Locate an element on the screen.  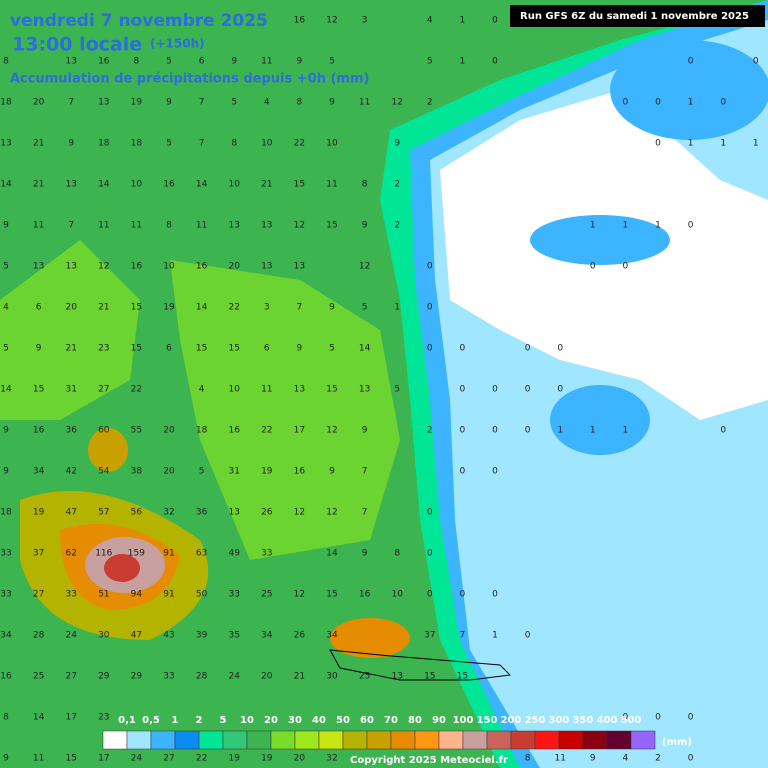
grid-value: 116 is located at coordinates (103, 554).